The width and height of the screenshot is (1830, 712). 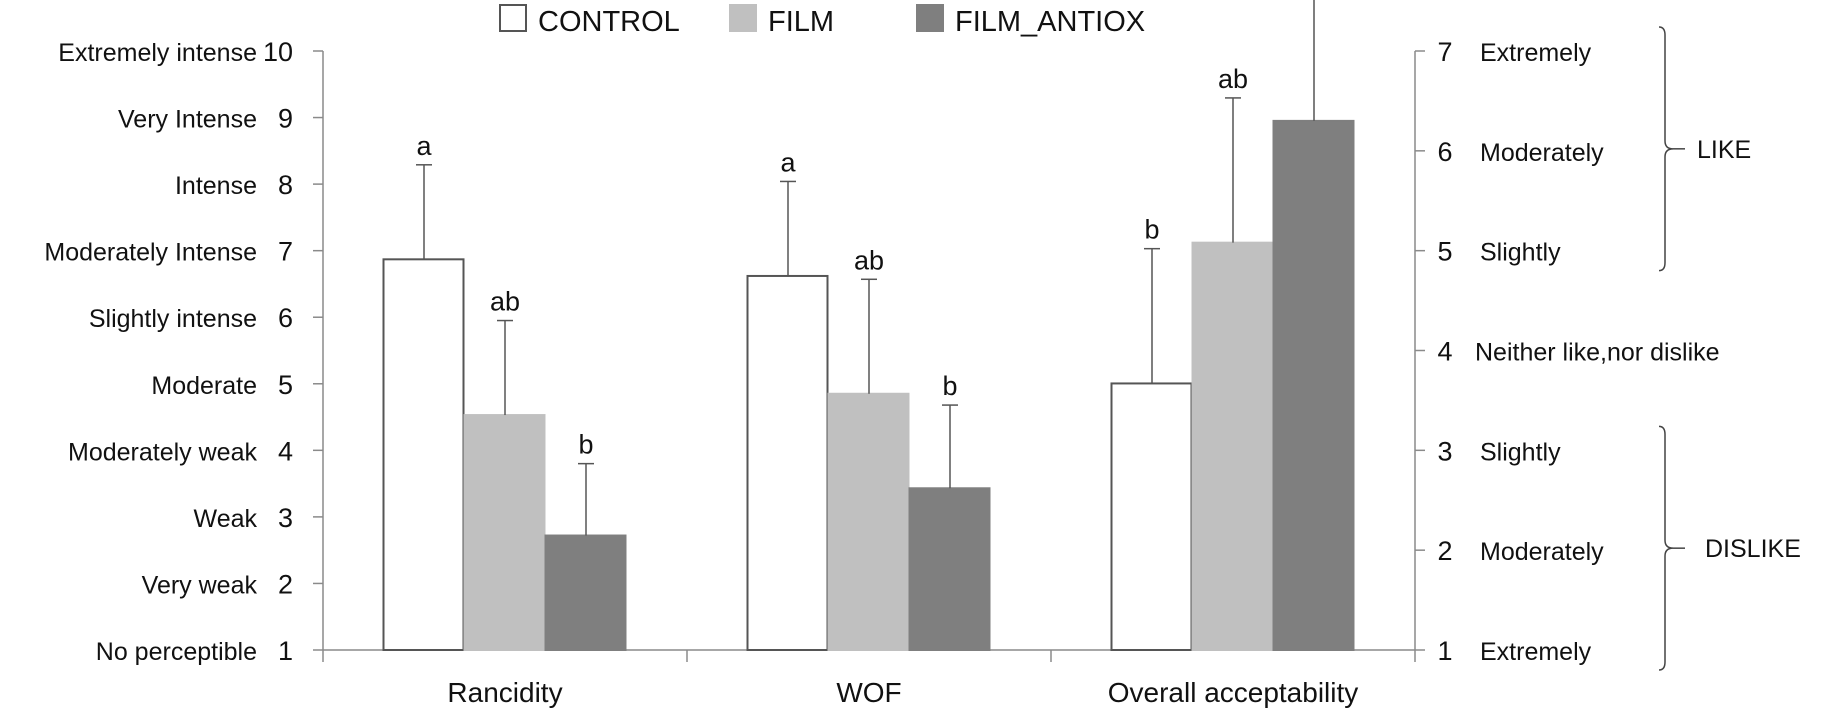 I want to click on right-tick-label: 6, so click(x=1444, y=152).